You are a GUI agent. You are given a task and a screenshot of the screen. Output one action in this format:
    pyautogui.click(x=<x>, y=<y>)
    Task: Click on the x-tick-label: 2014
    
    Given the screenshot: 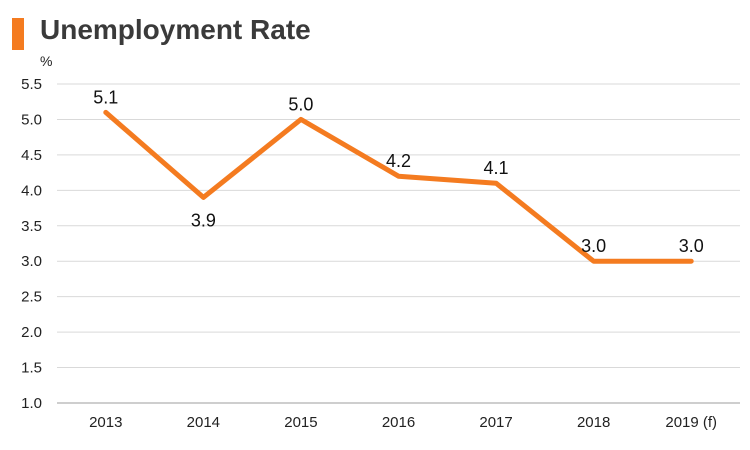 What is the action you would take?
    pyautogui.click(x=203, y=422)
    